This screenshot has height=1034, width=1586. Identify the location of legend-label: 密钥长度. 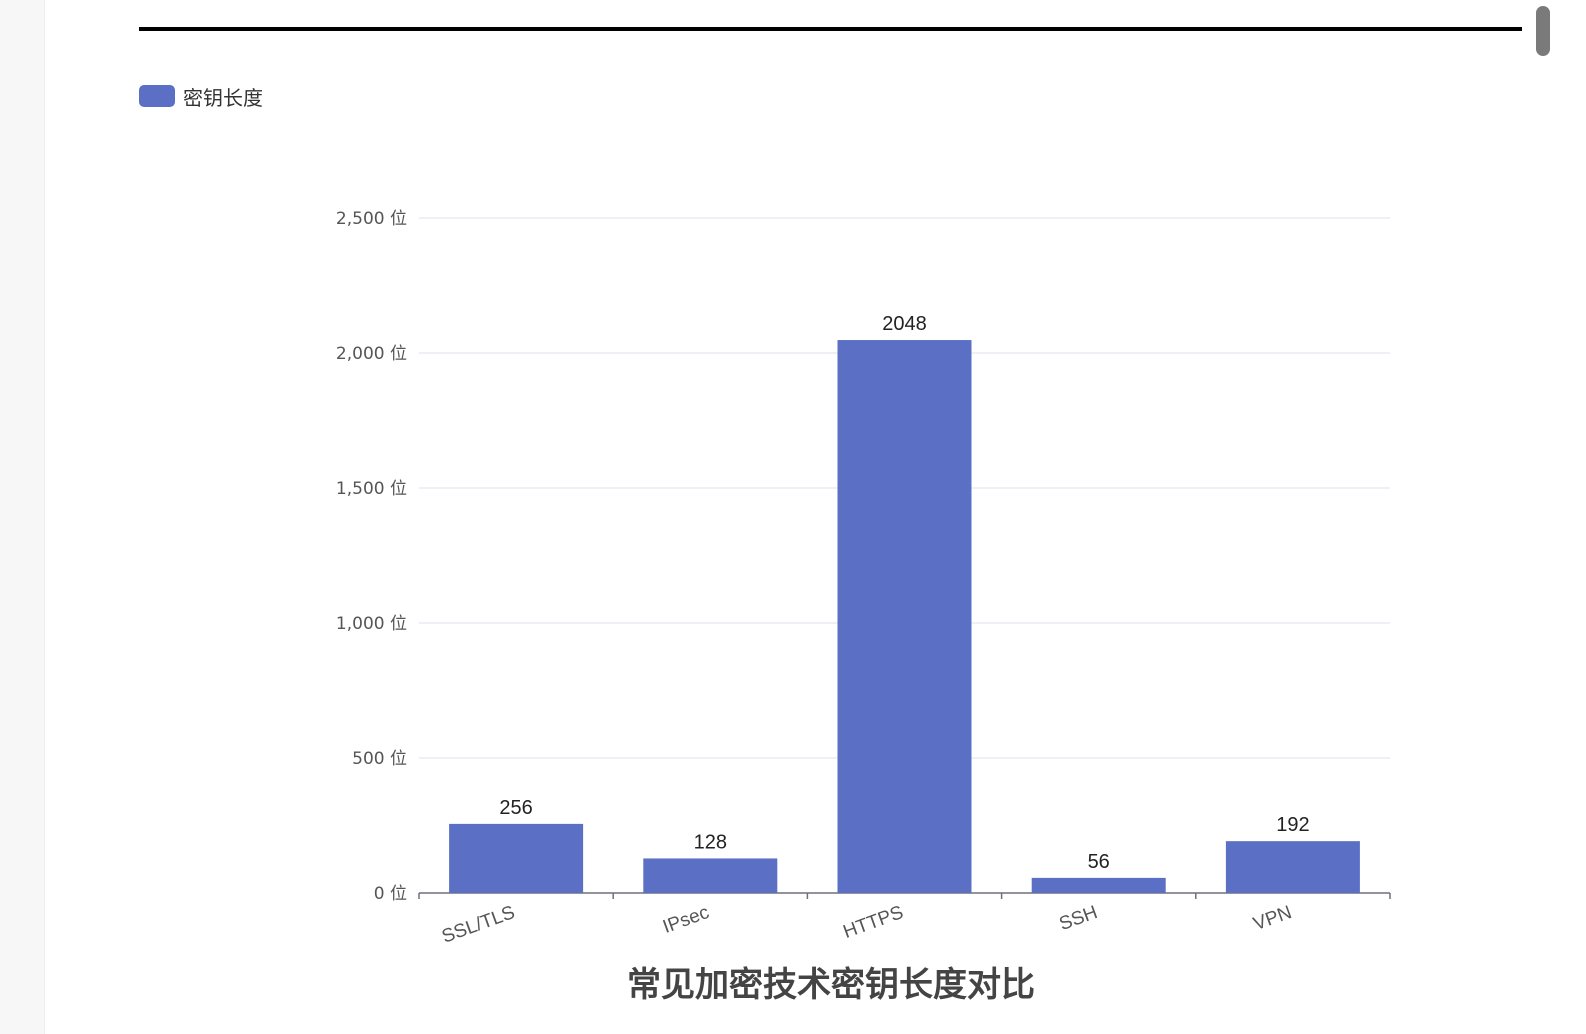
(223, 97).